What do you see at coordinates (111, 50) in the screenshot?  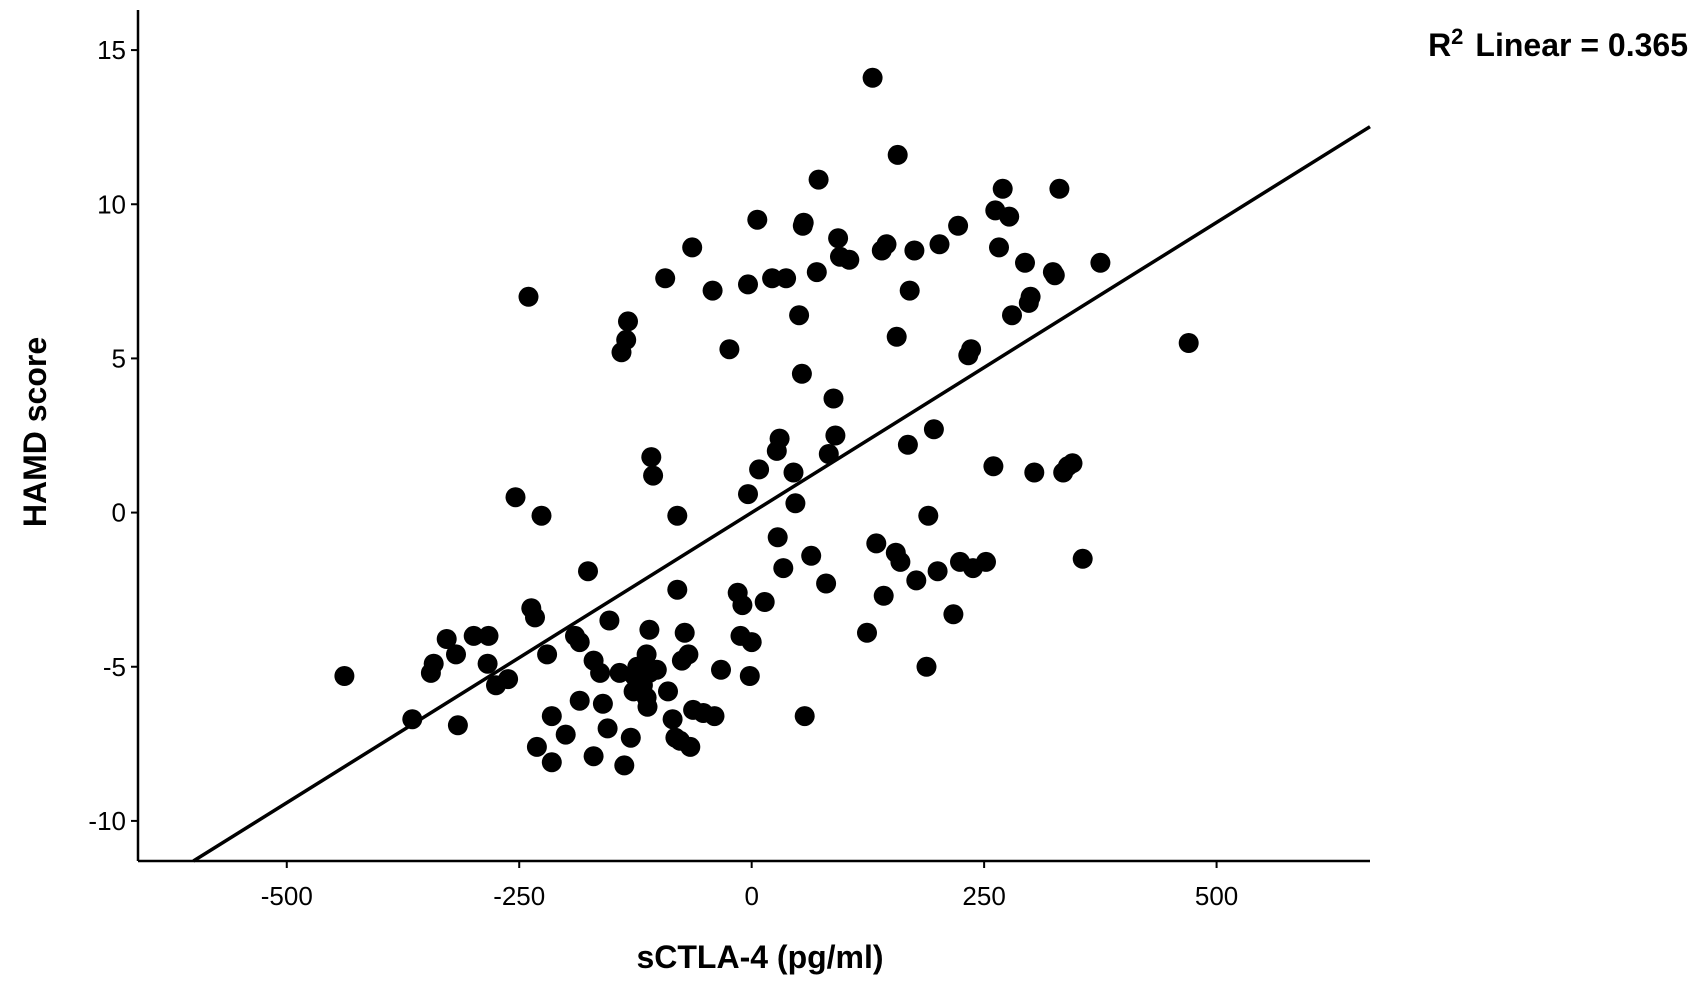 I see `y-tick-label: 15` at bounding box center [111, 50].